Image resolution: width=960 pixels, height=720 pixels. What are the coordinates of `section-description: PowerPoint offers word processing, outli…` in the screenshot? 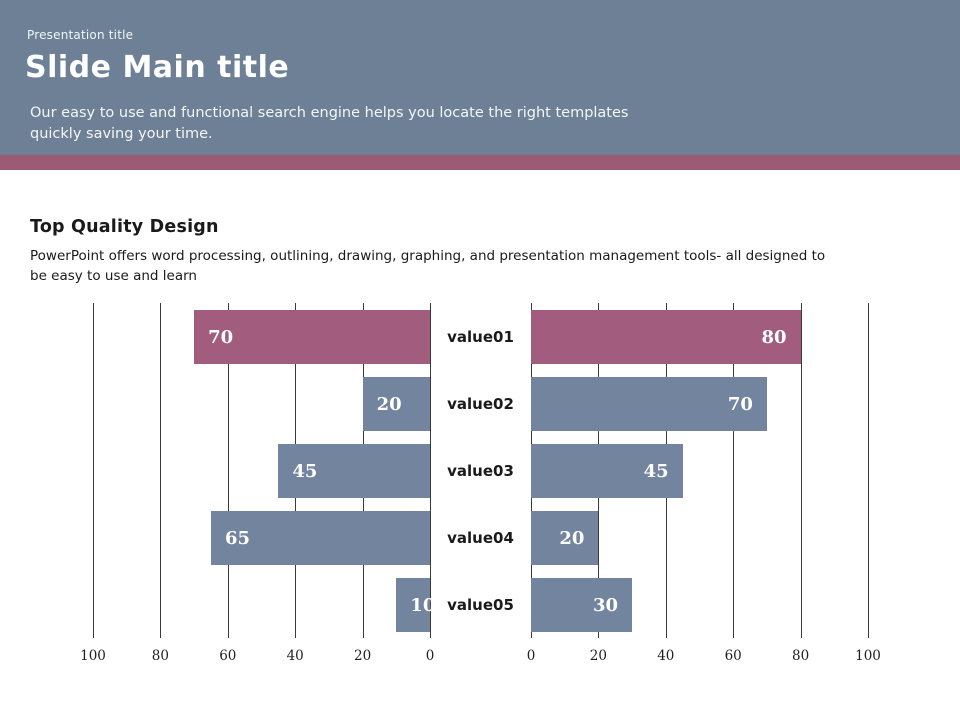 It's located at (428, 266).